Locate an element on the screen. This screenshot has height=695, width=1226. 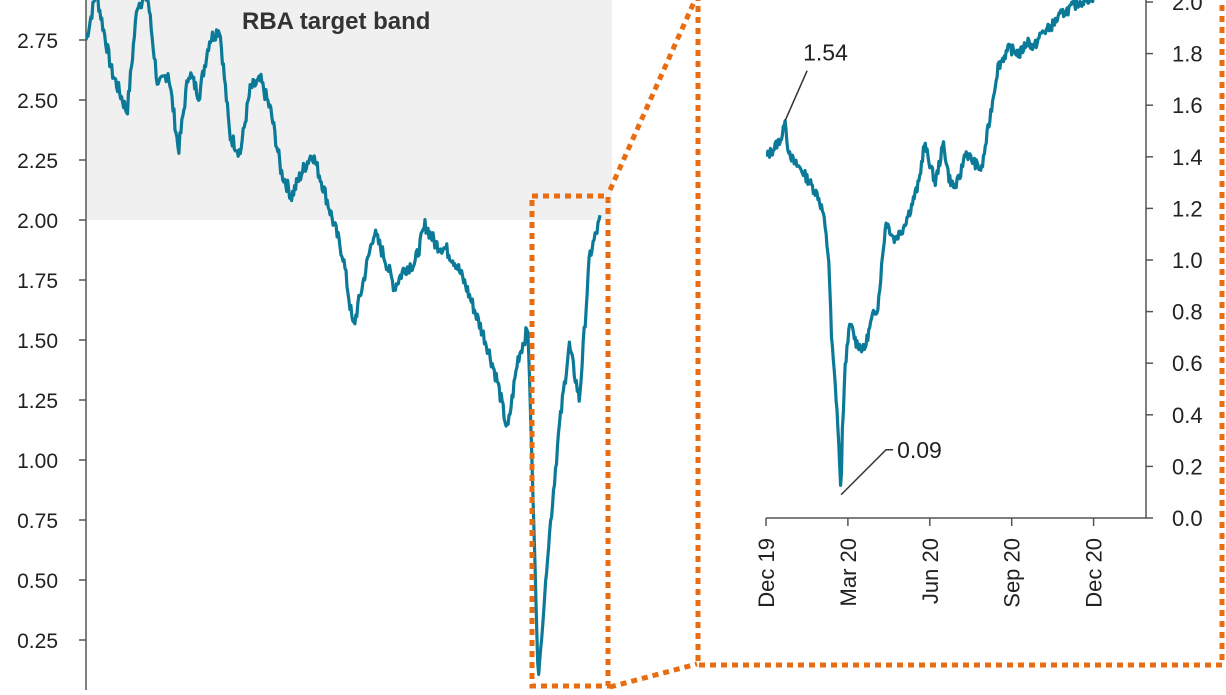
inset-y-tick-label: 0.6 is located at coordinates (1187, 363).